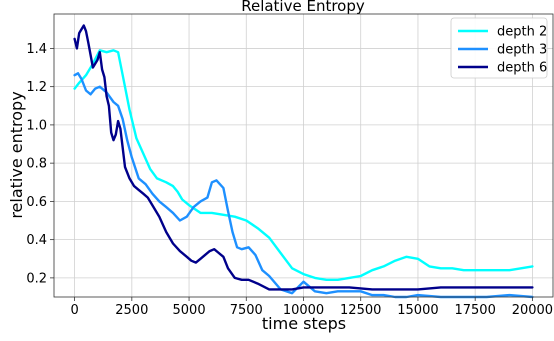  What do you see at coordinates (522, 50) in the screenshot?
I see `legend-label-depth-3: depth 3` at bounding box center [522, 50].